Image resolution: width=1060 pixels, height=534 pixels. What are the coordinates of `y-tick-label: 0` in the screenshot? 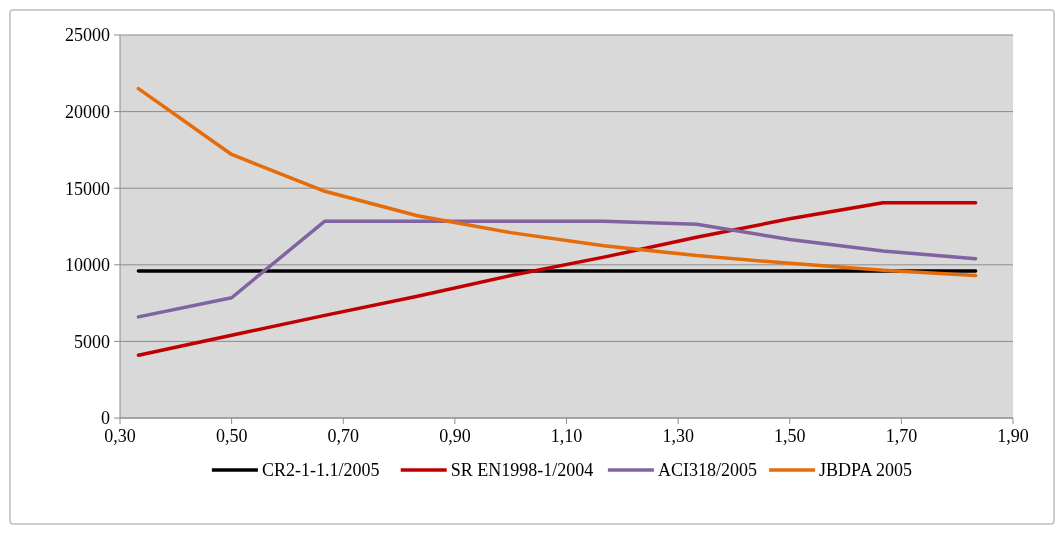 It's located at (105, 418).